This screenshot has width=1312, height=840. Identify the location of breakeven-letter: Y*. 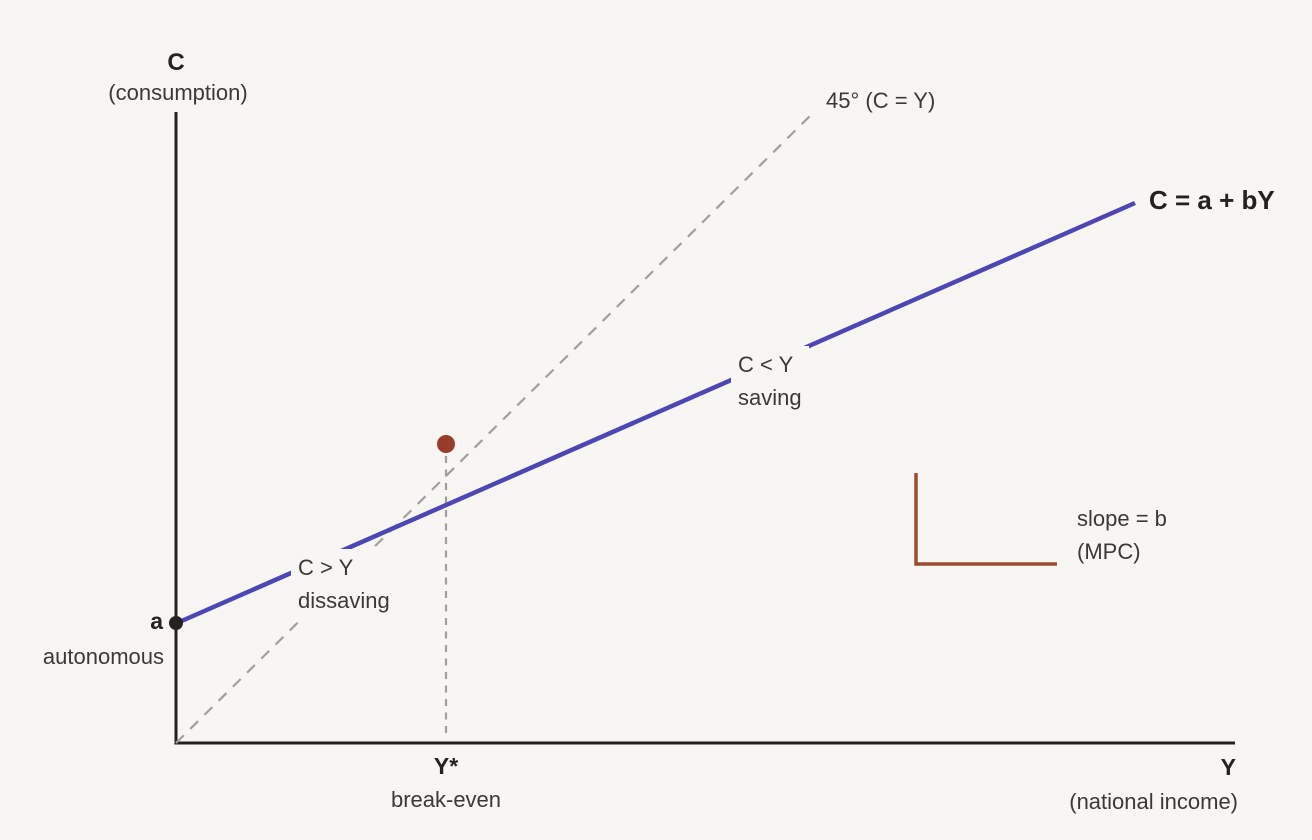
(446, 766).